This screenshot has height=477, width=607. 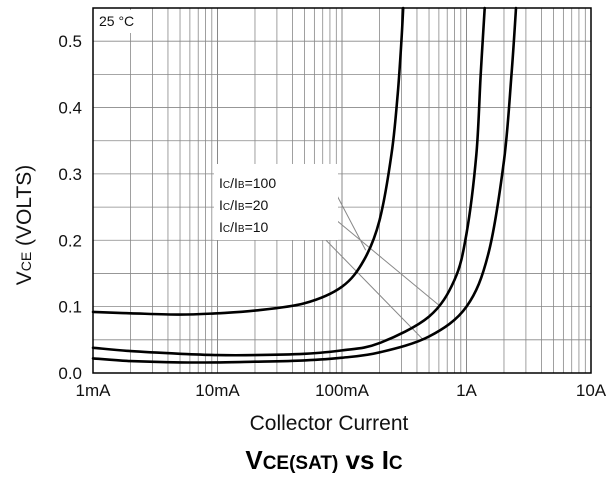 I want to click on temperature-box, so click(x=118, y=21).